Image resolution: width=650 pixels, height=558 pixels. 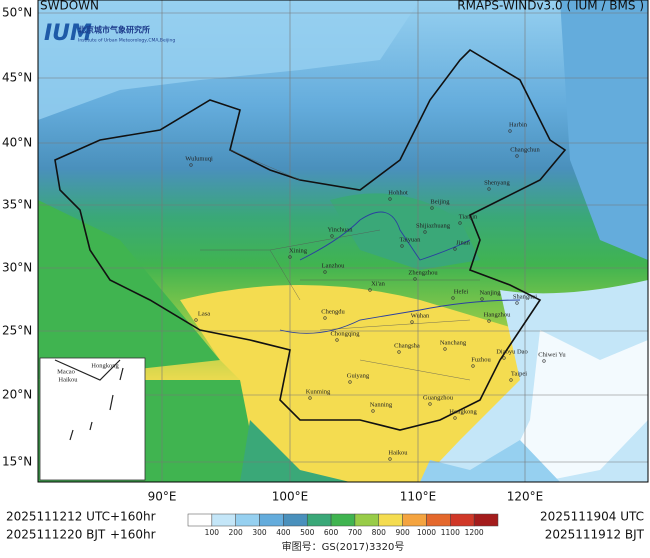 I want to click on city-label: Changchun, so click(x=525, y=149).